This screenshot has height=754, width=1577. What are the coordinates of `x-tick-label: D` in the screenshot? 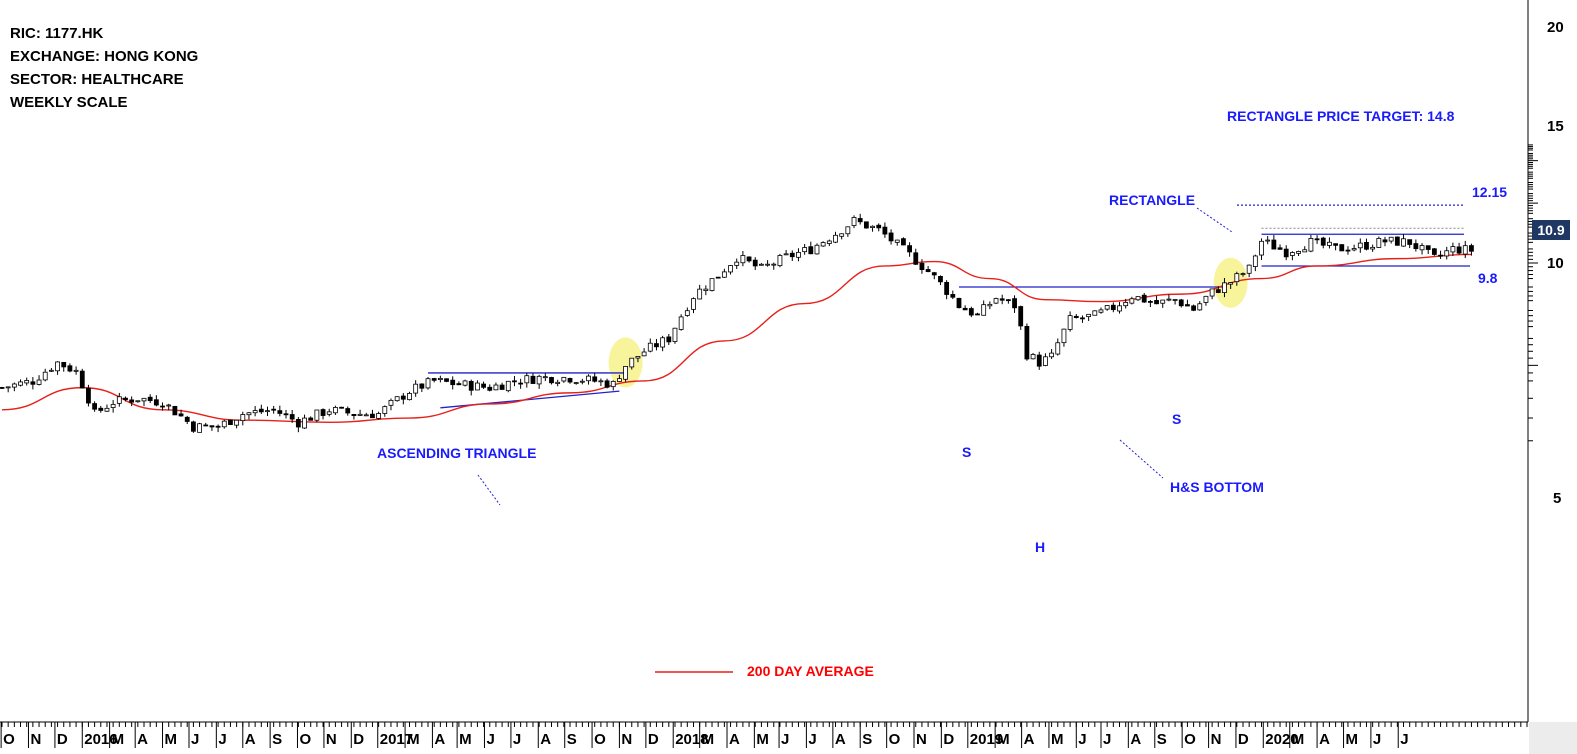 It's located at (359, 739).